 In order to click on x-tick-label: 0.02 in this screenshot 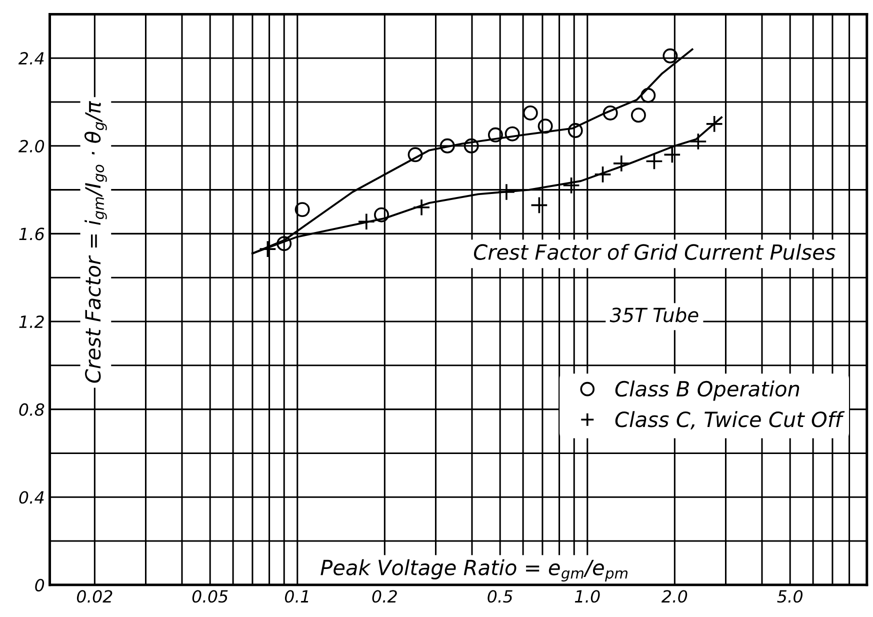, I will do `click(94, 596)`.